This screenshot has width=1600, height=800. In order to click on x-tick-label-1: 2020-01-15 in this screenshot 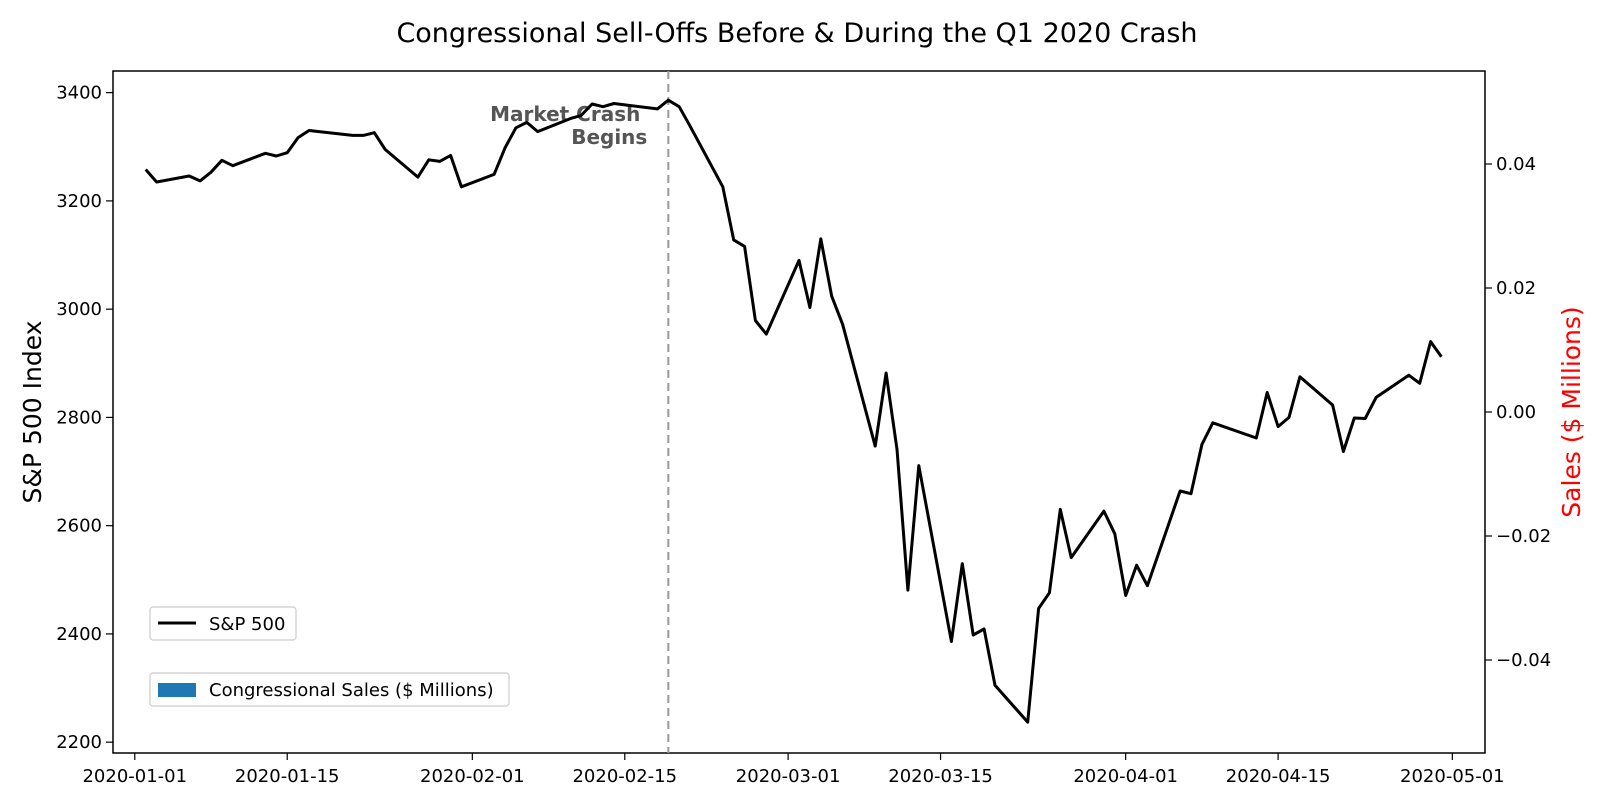, I will do `click(287, 776)`.